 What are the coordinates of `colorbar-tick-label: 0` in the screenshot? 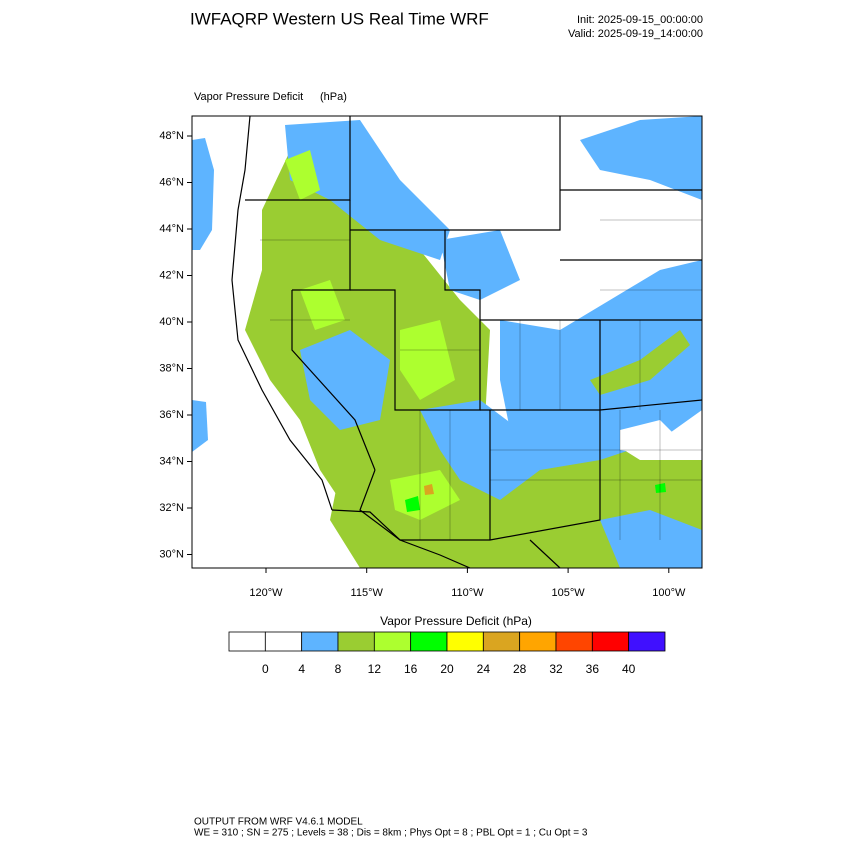 It's located at (265, 669).